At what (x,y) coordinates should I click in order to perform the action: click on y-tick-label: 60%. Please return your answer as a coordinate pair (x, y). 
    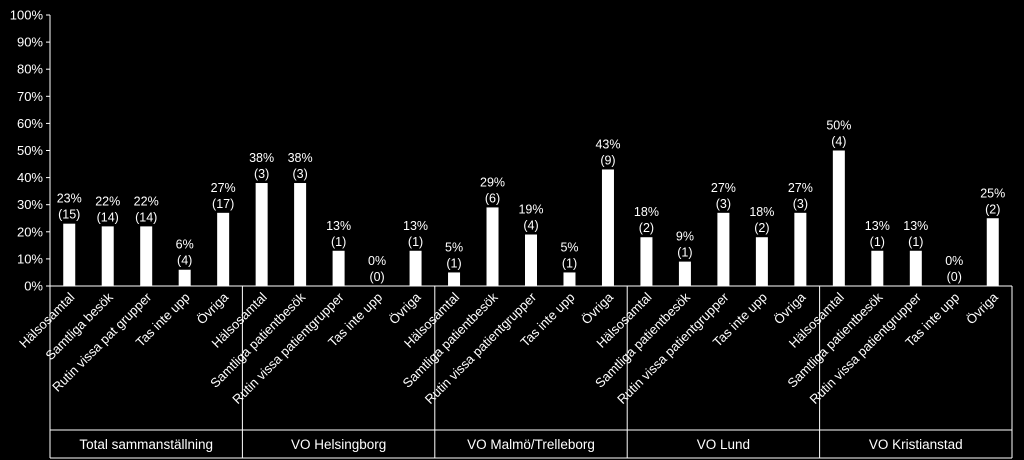
    Looking at the image, I should click on (30, 123).